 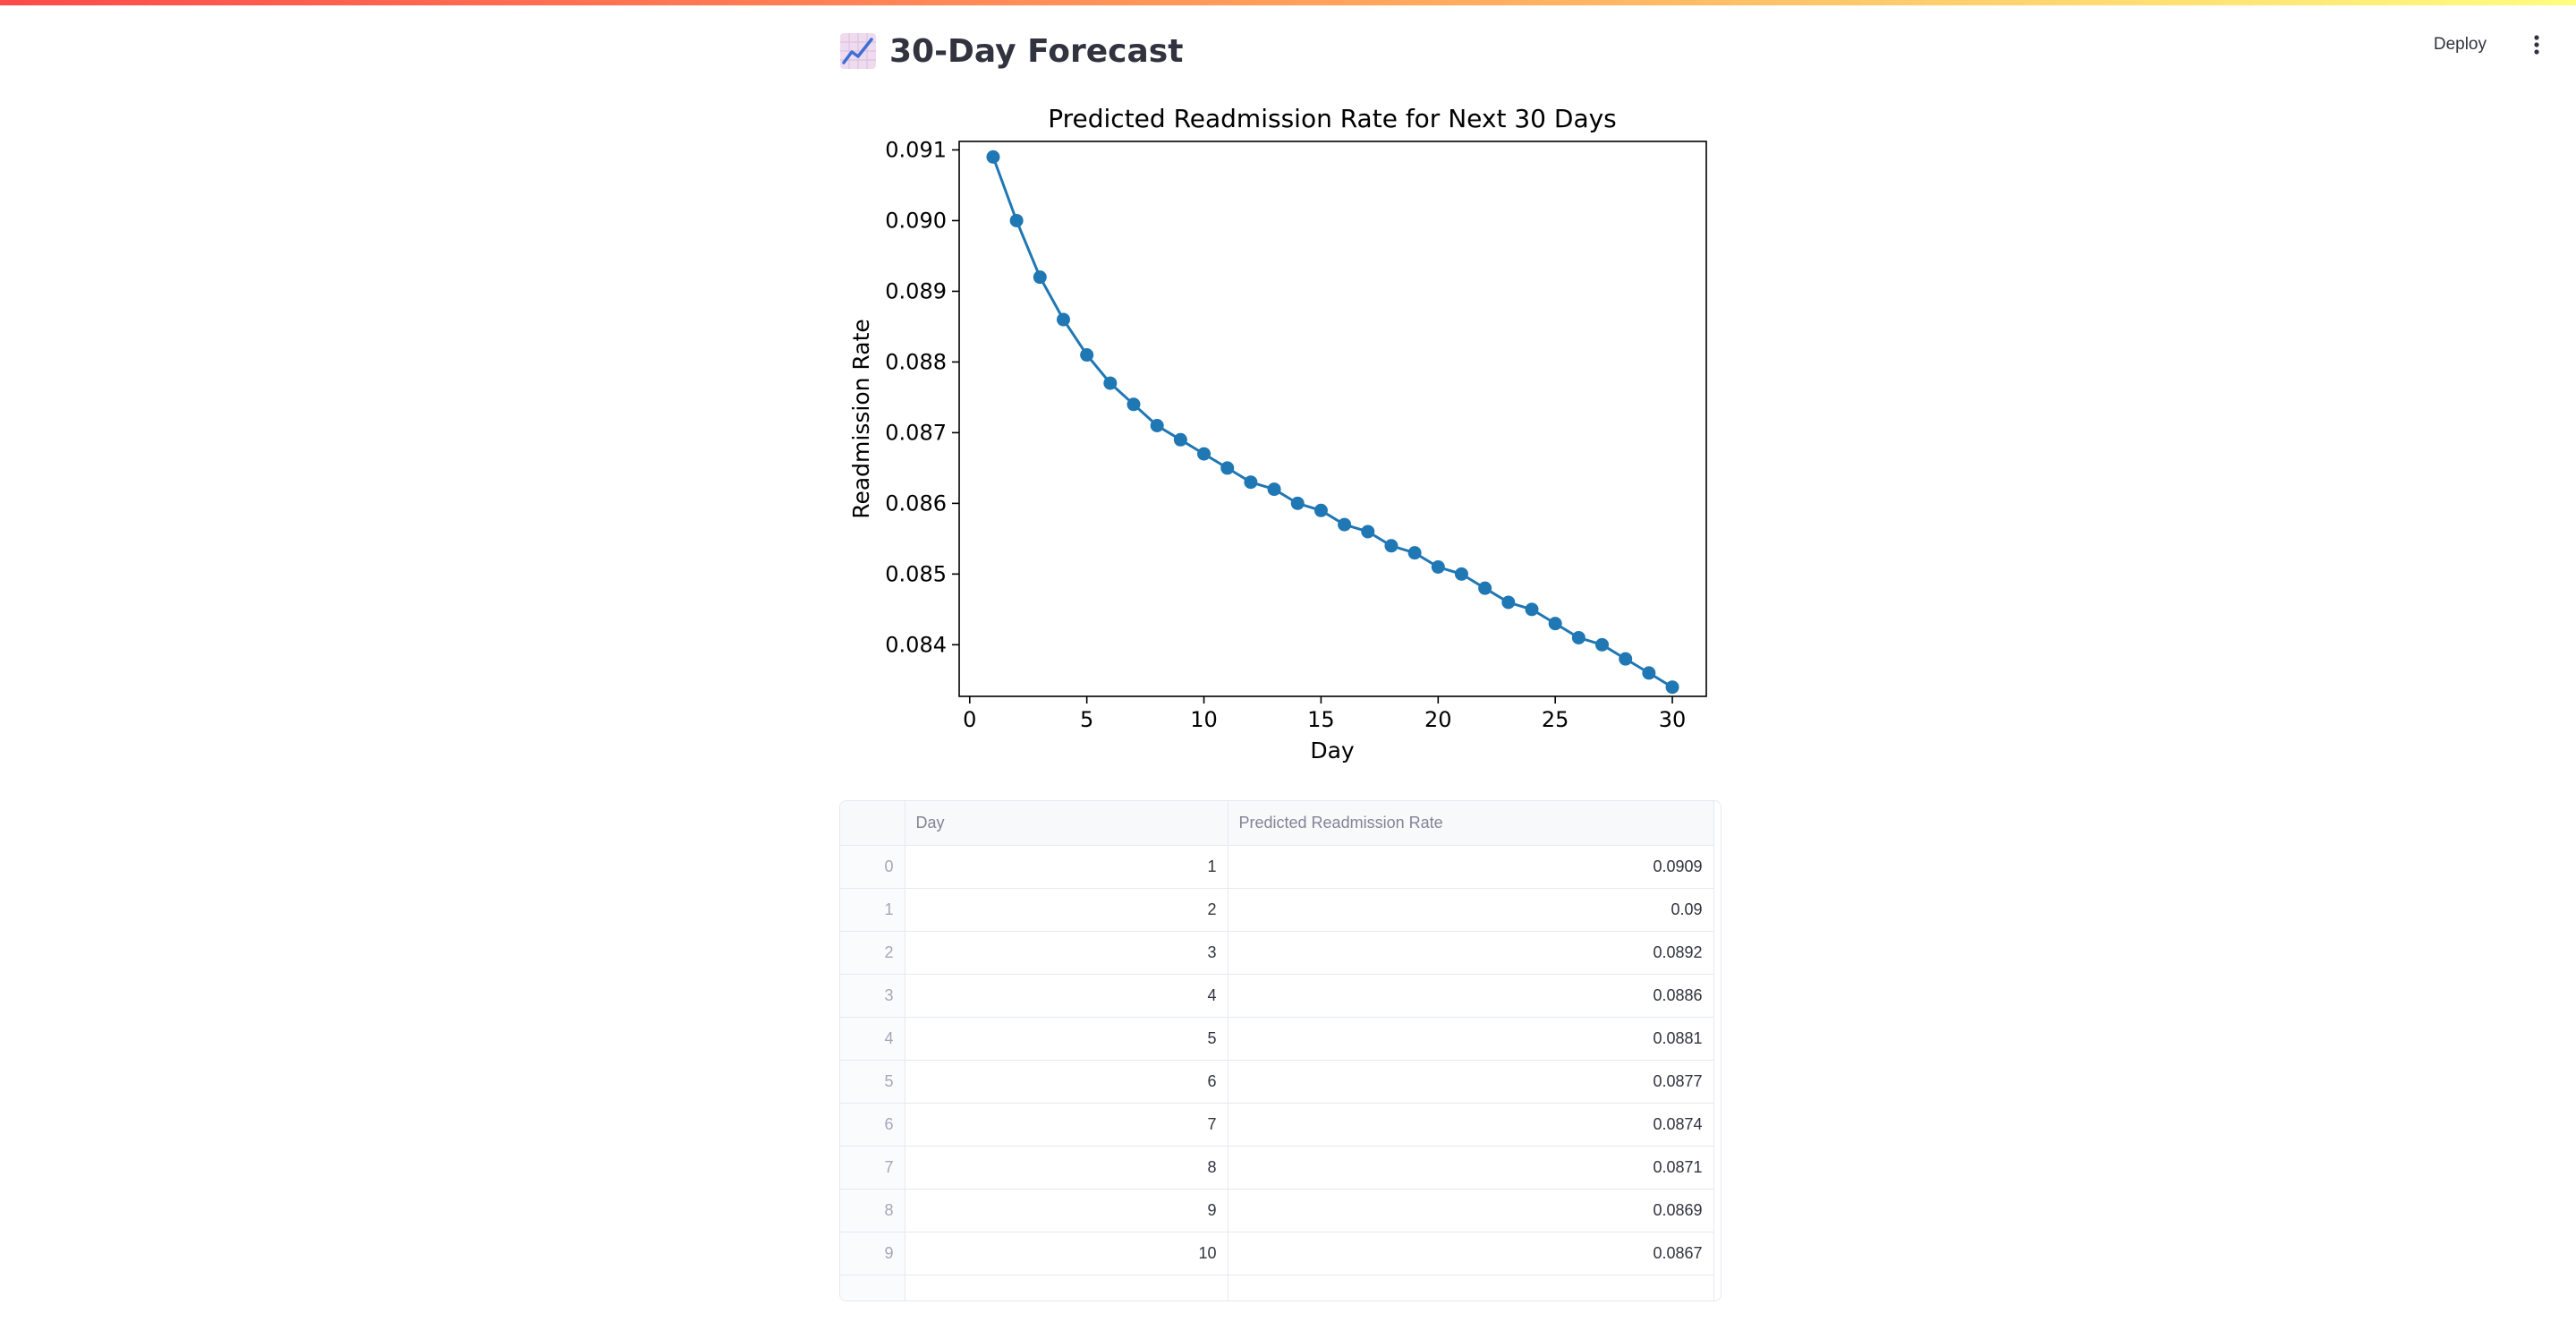 What do you see at coordinates (2460, 45) in the screenshot?
I see `deploy-button: Deploy` at bounding box center [2460, 45].